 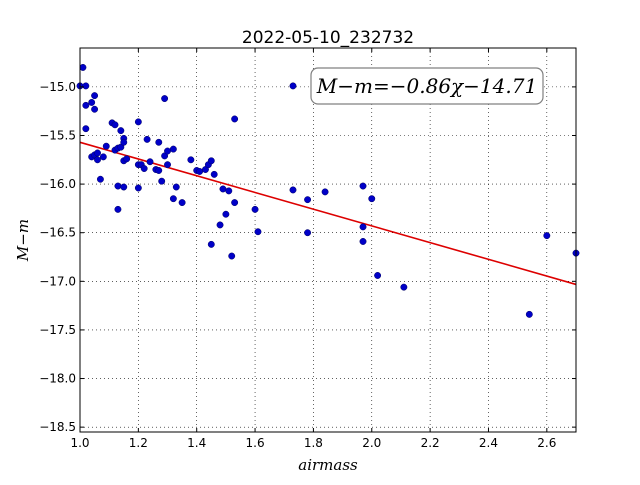 I want to click on x-tick-label: 1.2, so click(x=138, y=443).